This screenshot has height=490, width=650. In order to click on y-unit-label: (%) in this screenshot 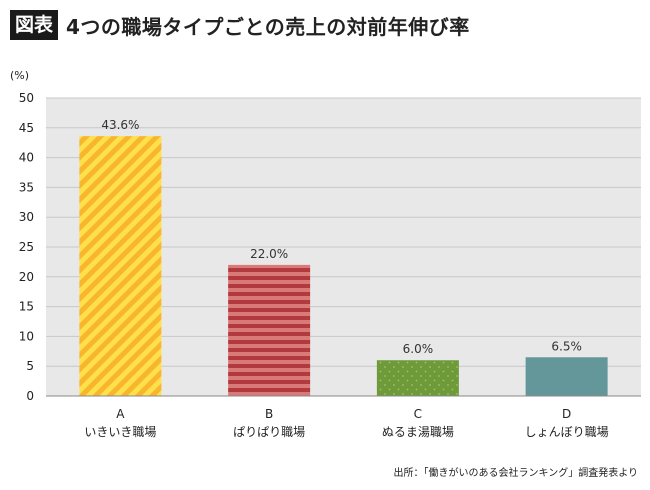, I will do `click(19, 75)`.